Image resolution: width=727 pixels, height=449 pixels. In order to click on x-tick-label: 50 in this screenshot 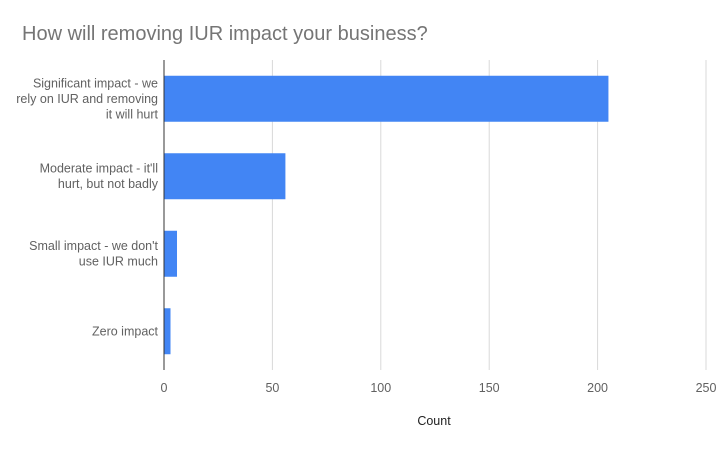, I will do `click(272, 388)`.